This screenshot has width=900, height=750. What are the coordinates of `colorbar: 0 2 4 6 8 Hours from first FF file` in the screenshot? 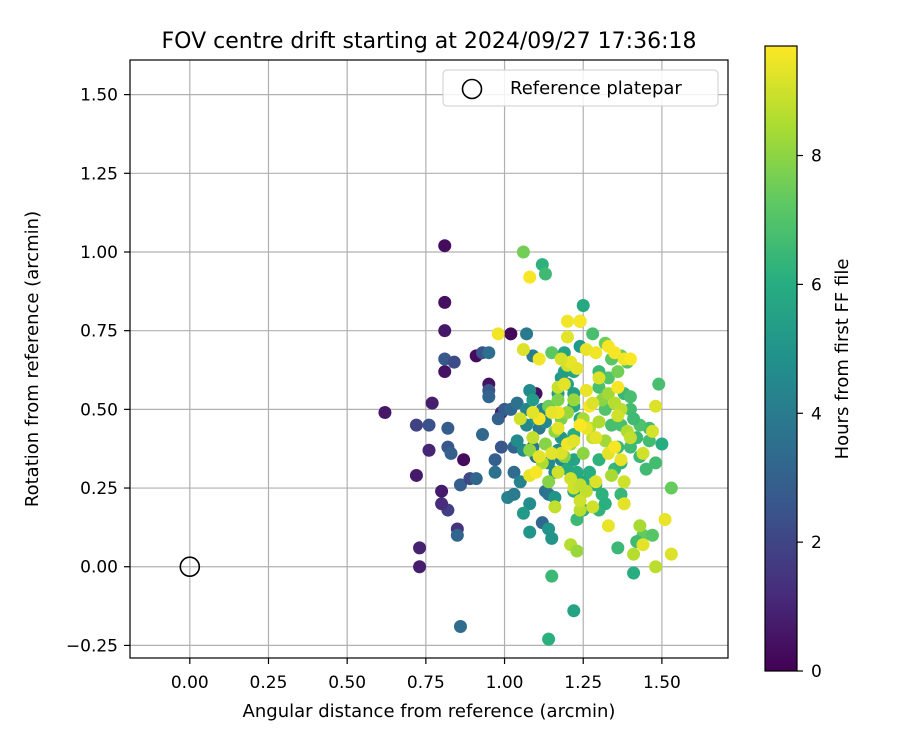 It's located at (808, 363).